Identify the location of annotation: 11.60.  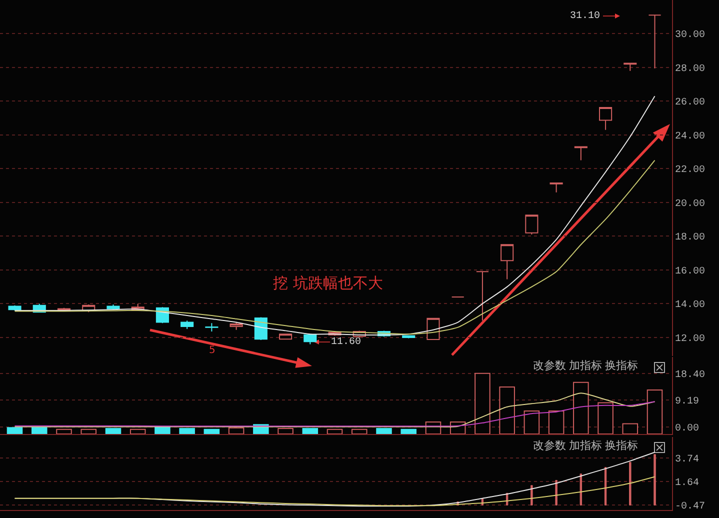
(346, 342).